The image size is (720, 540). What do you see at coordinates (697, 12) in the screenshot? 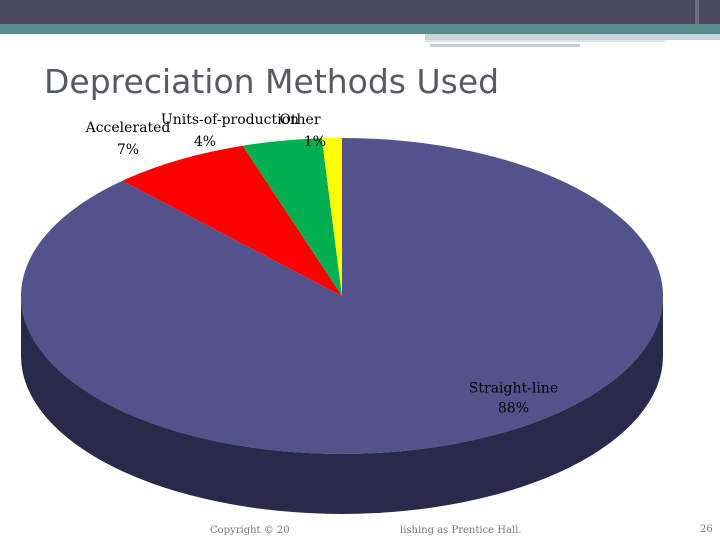
I see `top-bar-accent` at bounding box center [697, 12].